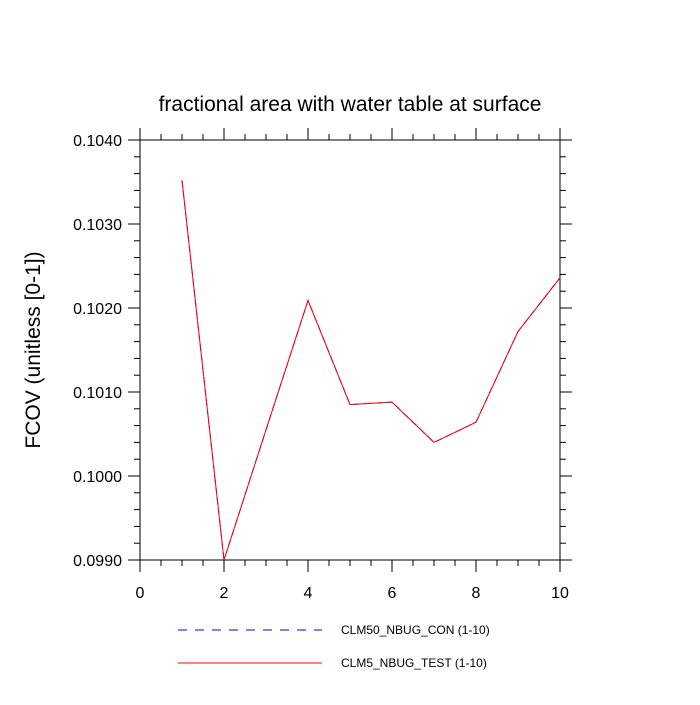 This screenshot has width=700, height=705. Describe the element at coordinates (97, 309) in the screenshot. I see `y-tick-label: 0.1020` at that location.